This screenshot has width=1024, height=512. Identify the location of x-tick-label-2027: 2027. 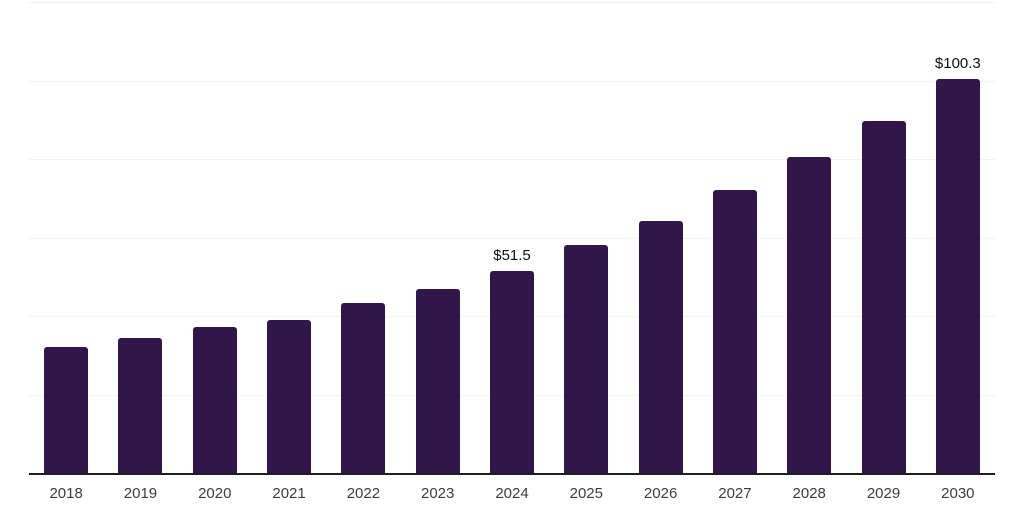
(735, 493).